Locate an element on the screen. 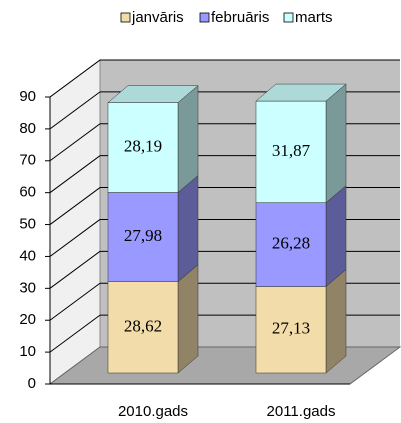 This screenshot has width=401, height=423. value-label: 28,19 is located at coordinates (143, 145).